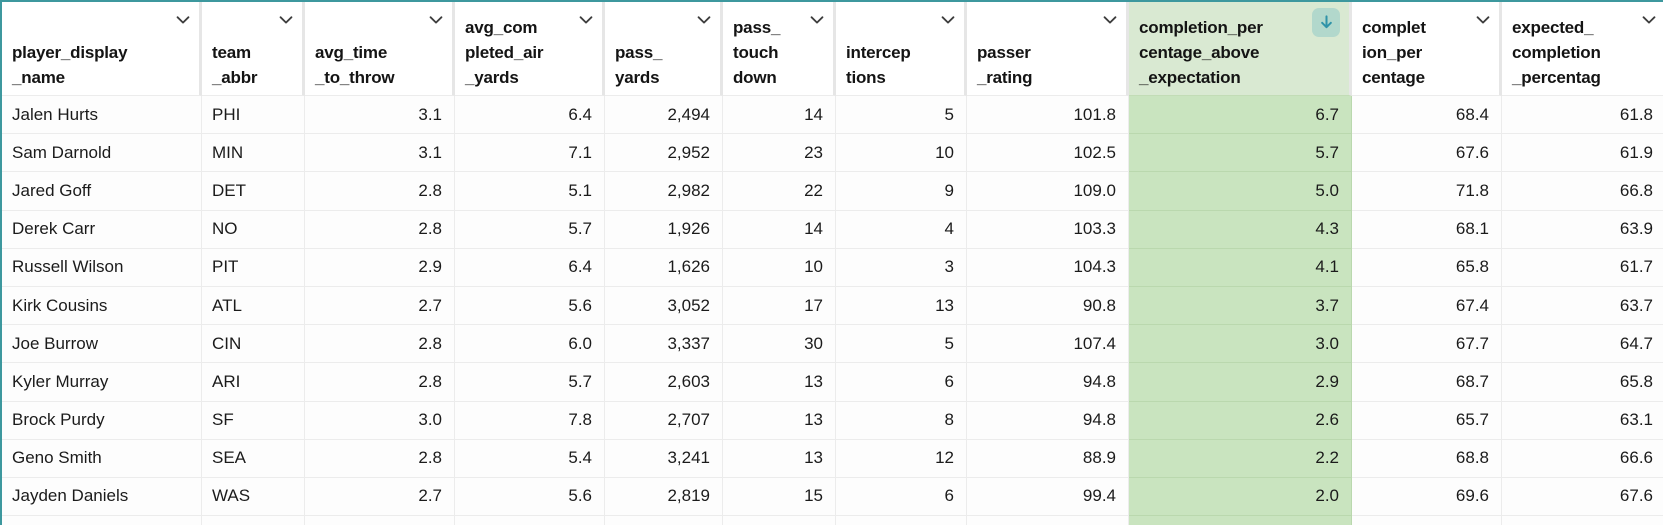 The width and height of the screenshot is (1663, 525). What do you see at coordinates (1240, 420) in the screenshot?
I see `cell-completion_percentage_above_expectation: 2.6` at bounding box center [1240, 420].